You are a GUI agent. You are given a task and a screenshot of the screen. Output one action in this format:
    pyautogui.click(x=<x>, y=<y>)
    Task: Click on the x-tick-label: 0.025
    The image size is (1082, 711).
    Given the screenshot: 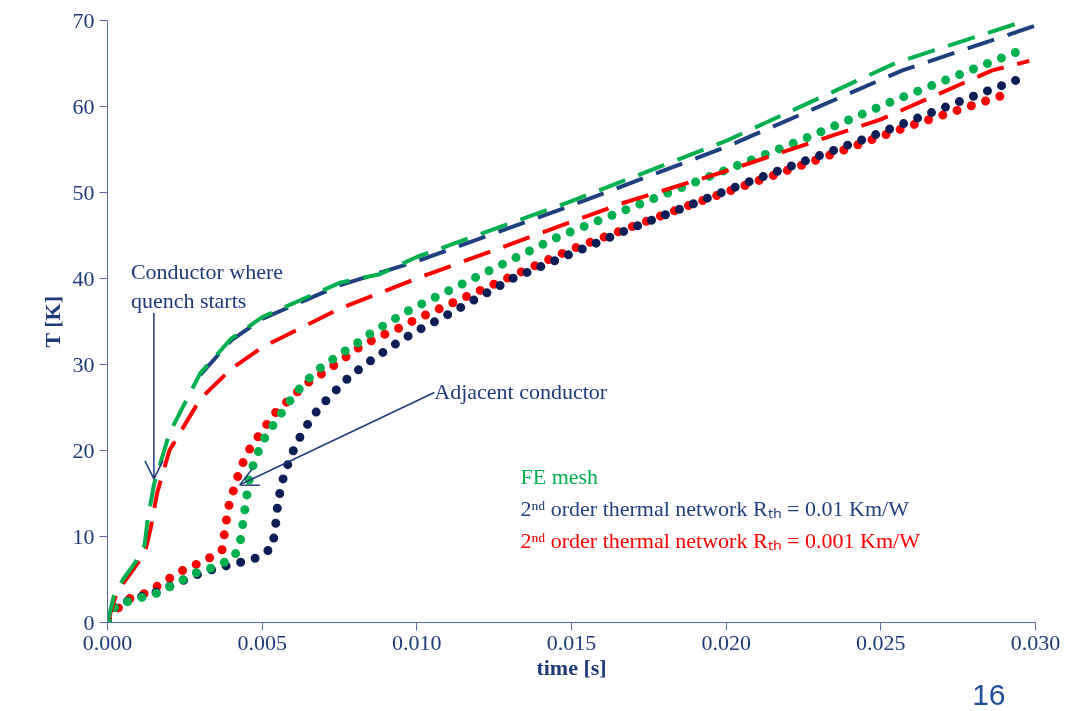 What is the action you would take?
    pyautogui.click(x=881, y=642)
    